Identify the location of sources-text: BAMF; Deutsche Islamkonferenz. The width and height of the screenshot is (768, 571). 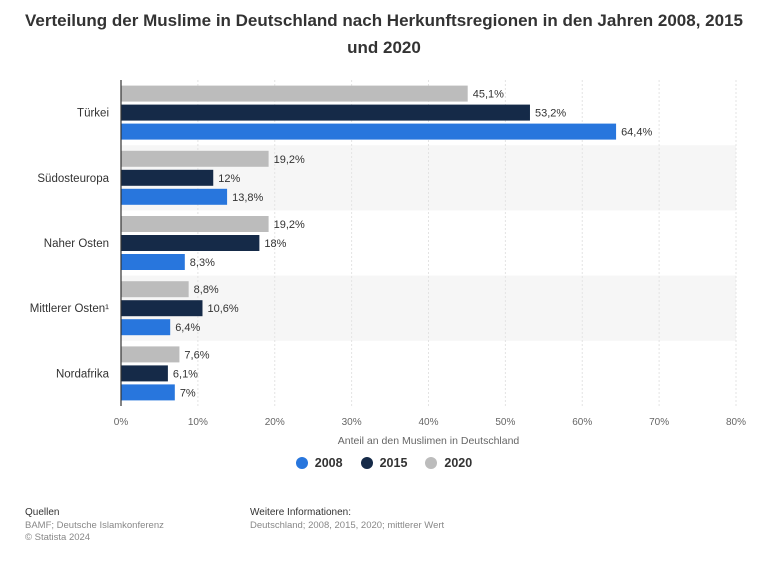
(94, 525).